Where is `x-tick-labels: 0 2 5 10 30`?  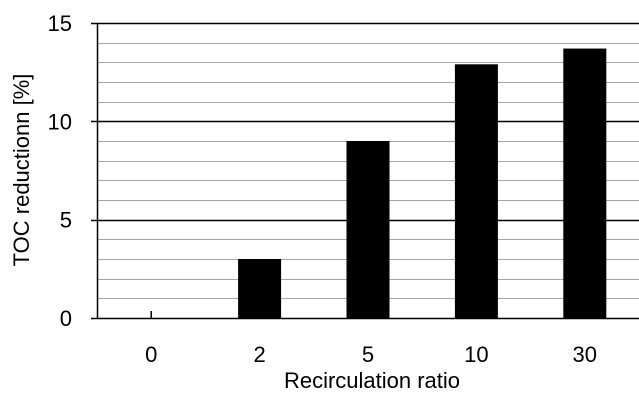 x-tick-labels: 0 2 5 10 30 is located at coordinates (371, 354).